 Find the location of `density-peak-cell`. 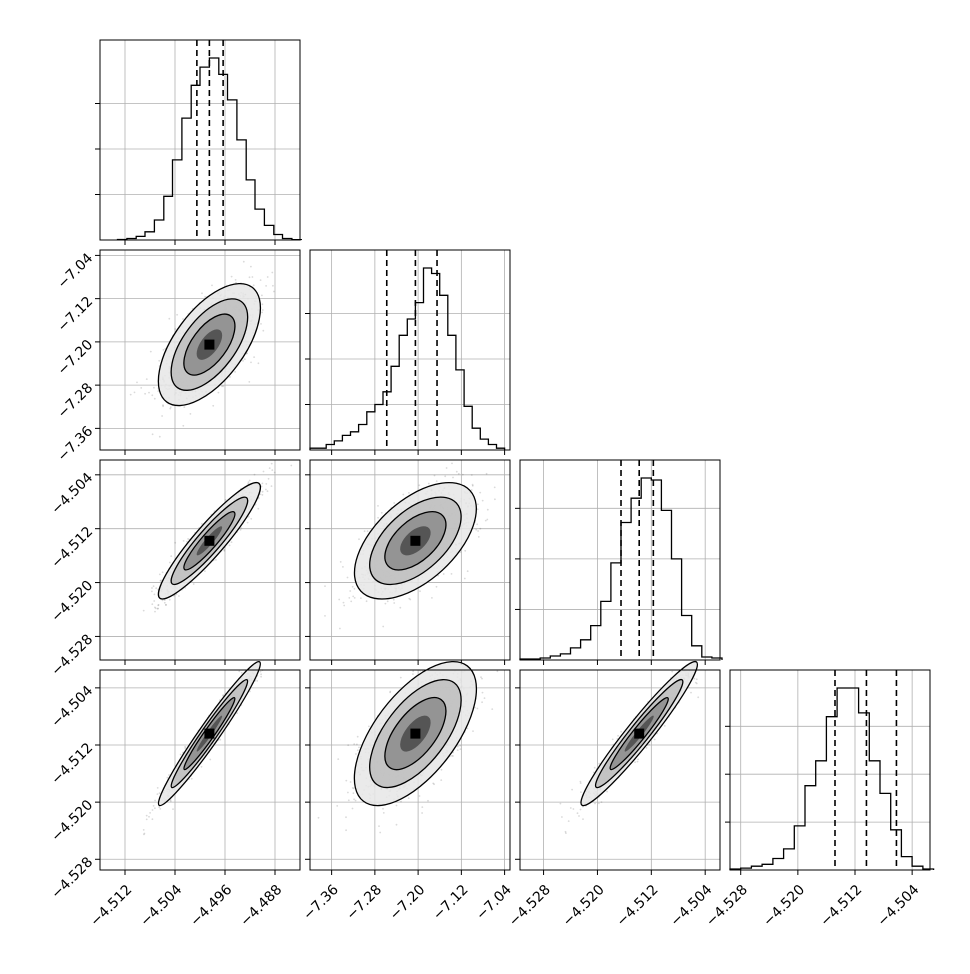

density-peak-cell is located at coordinates (209, 541).